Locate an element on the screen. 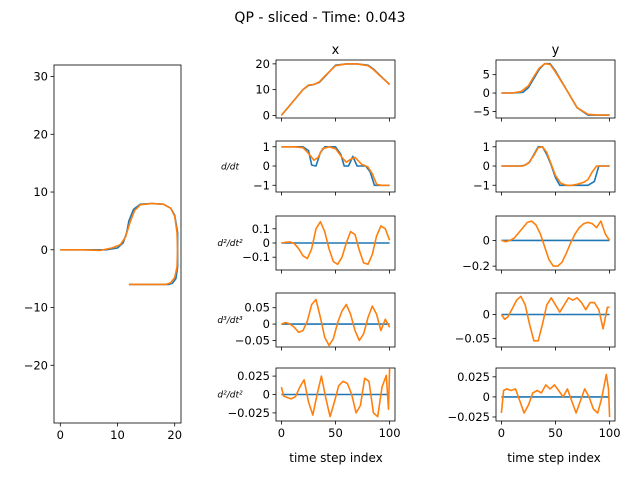 Image resolution: width=640 pixels, height=480 pixels. axes-ylabel-x_d1: d/dt is located at coordinates (230, 168).